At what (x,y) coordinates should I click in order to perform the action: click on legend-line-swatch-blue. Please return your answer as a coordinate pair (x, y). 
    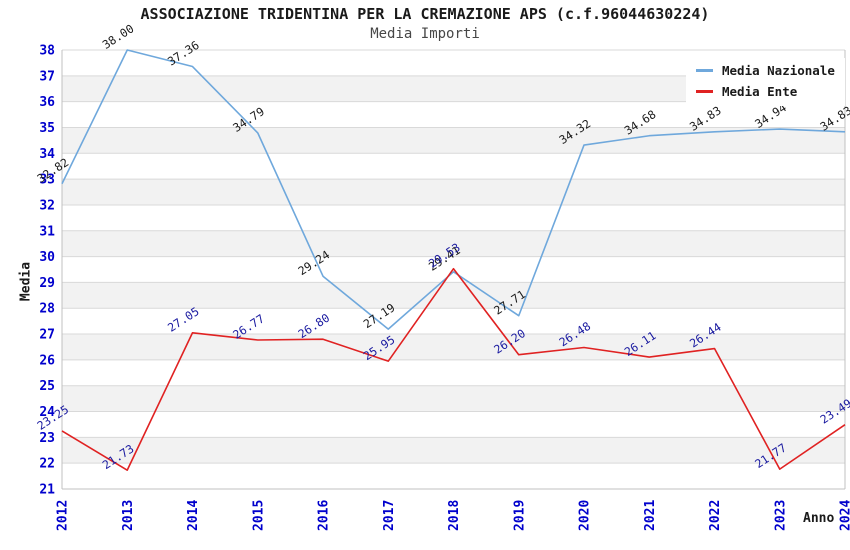
    Looking at the image, I should click on (704, 70).